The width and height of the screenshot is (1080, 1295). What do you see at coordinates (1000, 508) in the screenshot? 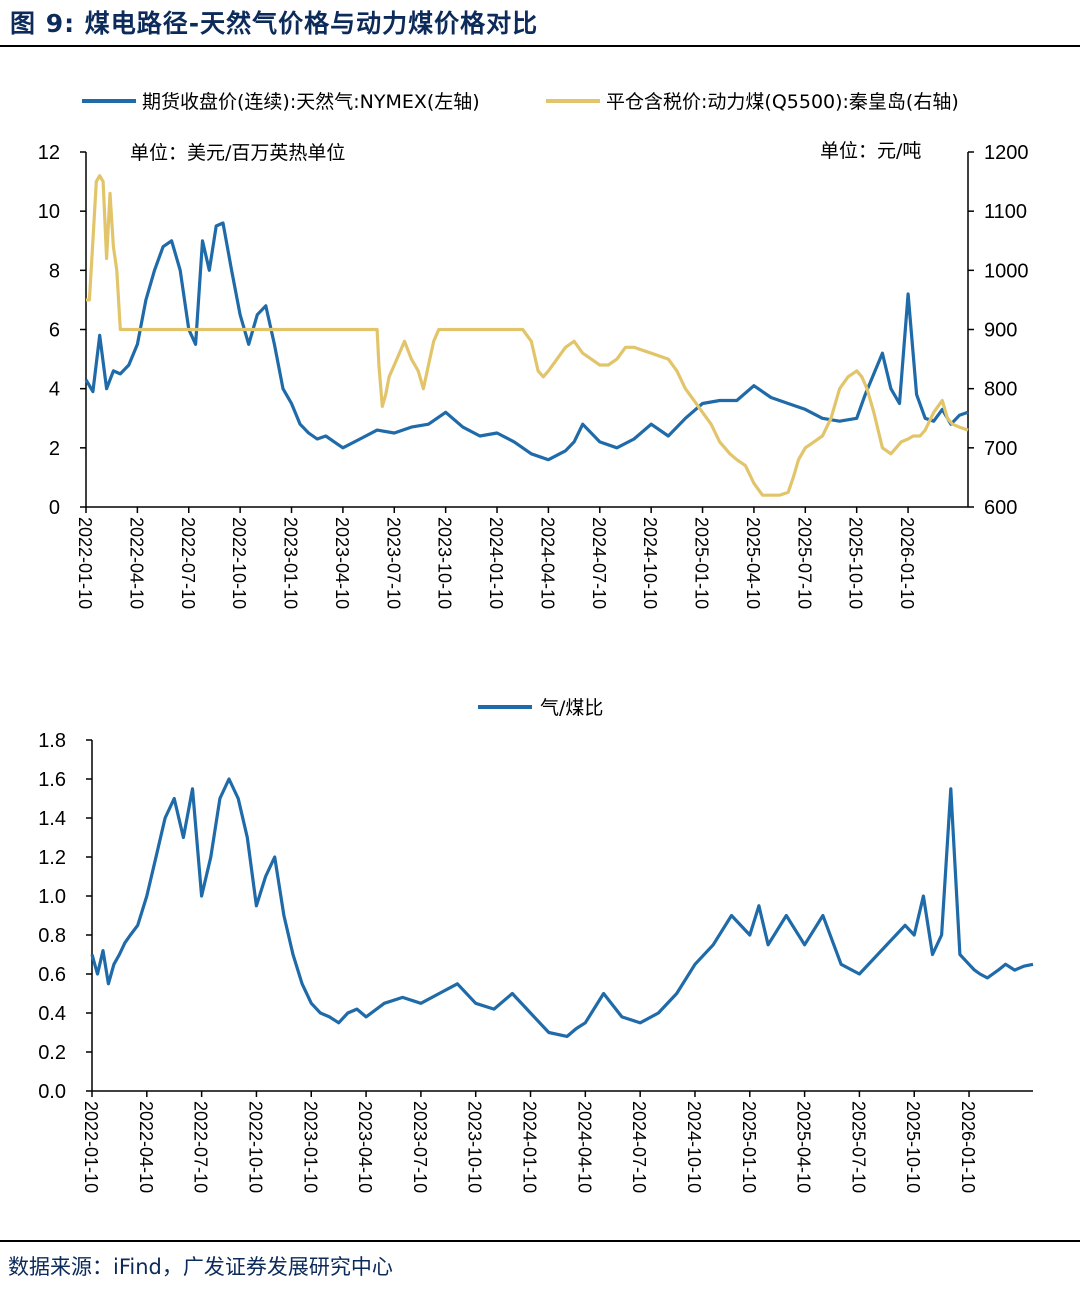
I see `y-right-tick-label: 600` at bounding box center [1000, 508].